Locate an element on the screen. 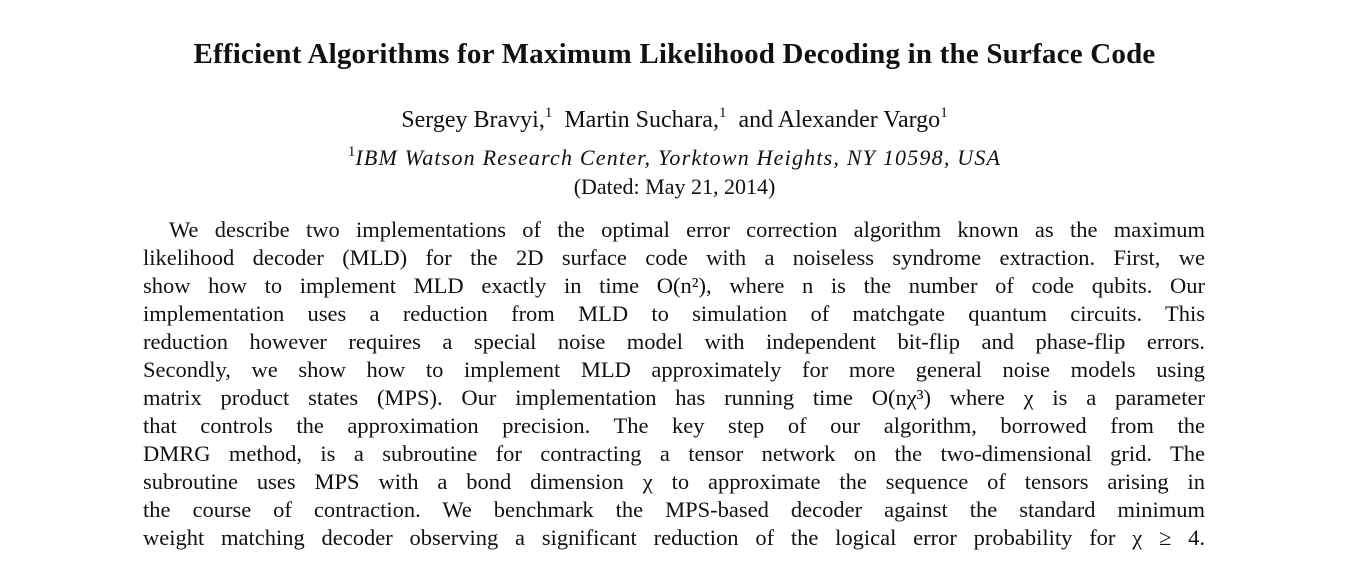 Image resolution: width=1349 pixels, height=577 pixels. dated-line: (Dated: May 21, 2014) is located at coordinates (674, 186).